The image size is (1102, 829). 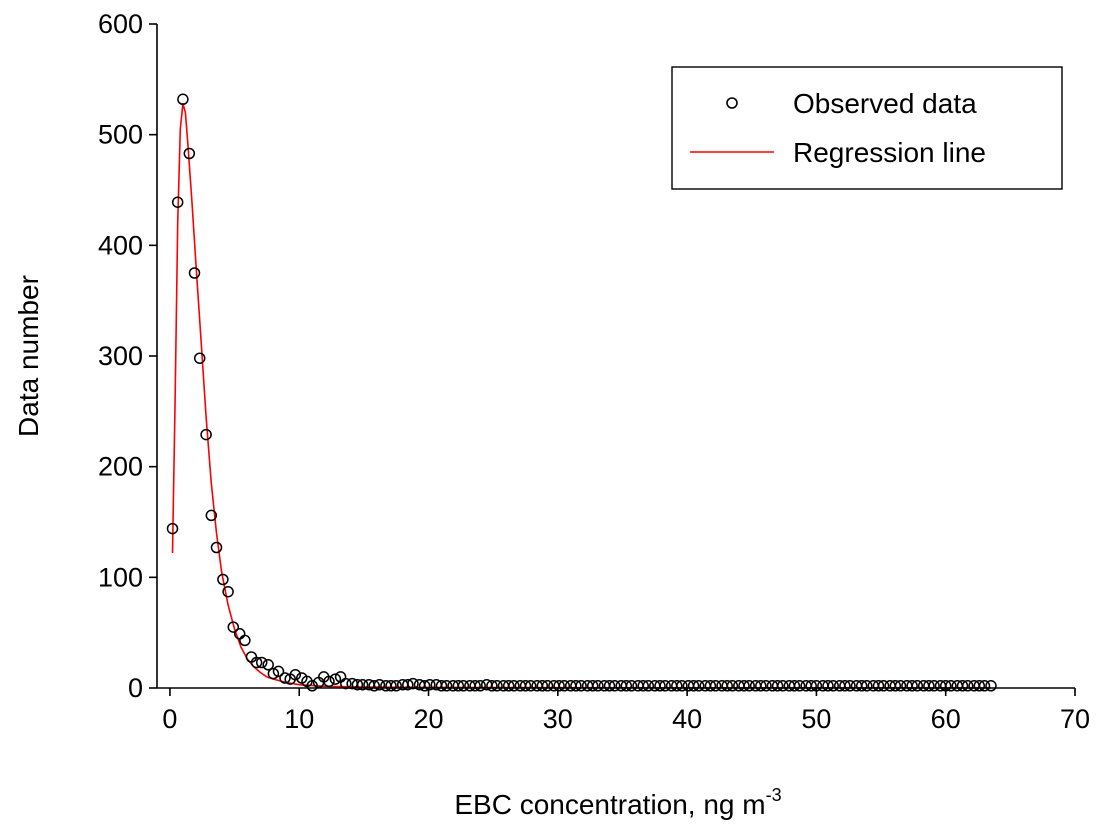 What do you see at coordinates (626, 711) in the screenshot?
I see `x-ticks: 0 10 20 30 40 50 60 70` at bounding box center [626, 711].